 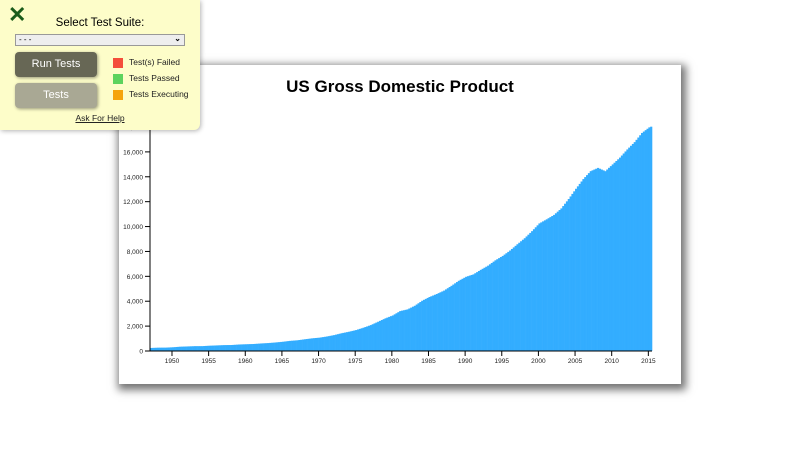 What do you see at coordinates (56, 64) in the screenshot?
I see `run-tests-button: Run Tests` at bounding box center [56, 64].